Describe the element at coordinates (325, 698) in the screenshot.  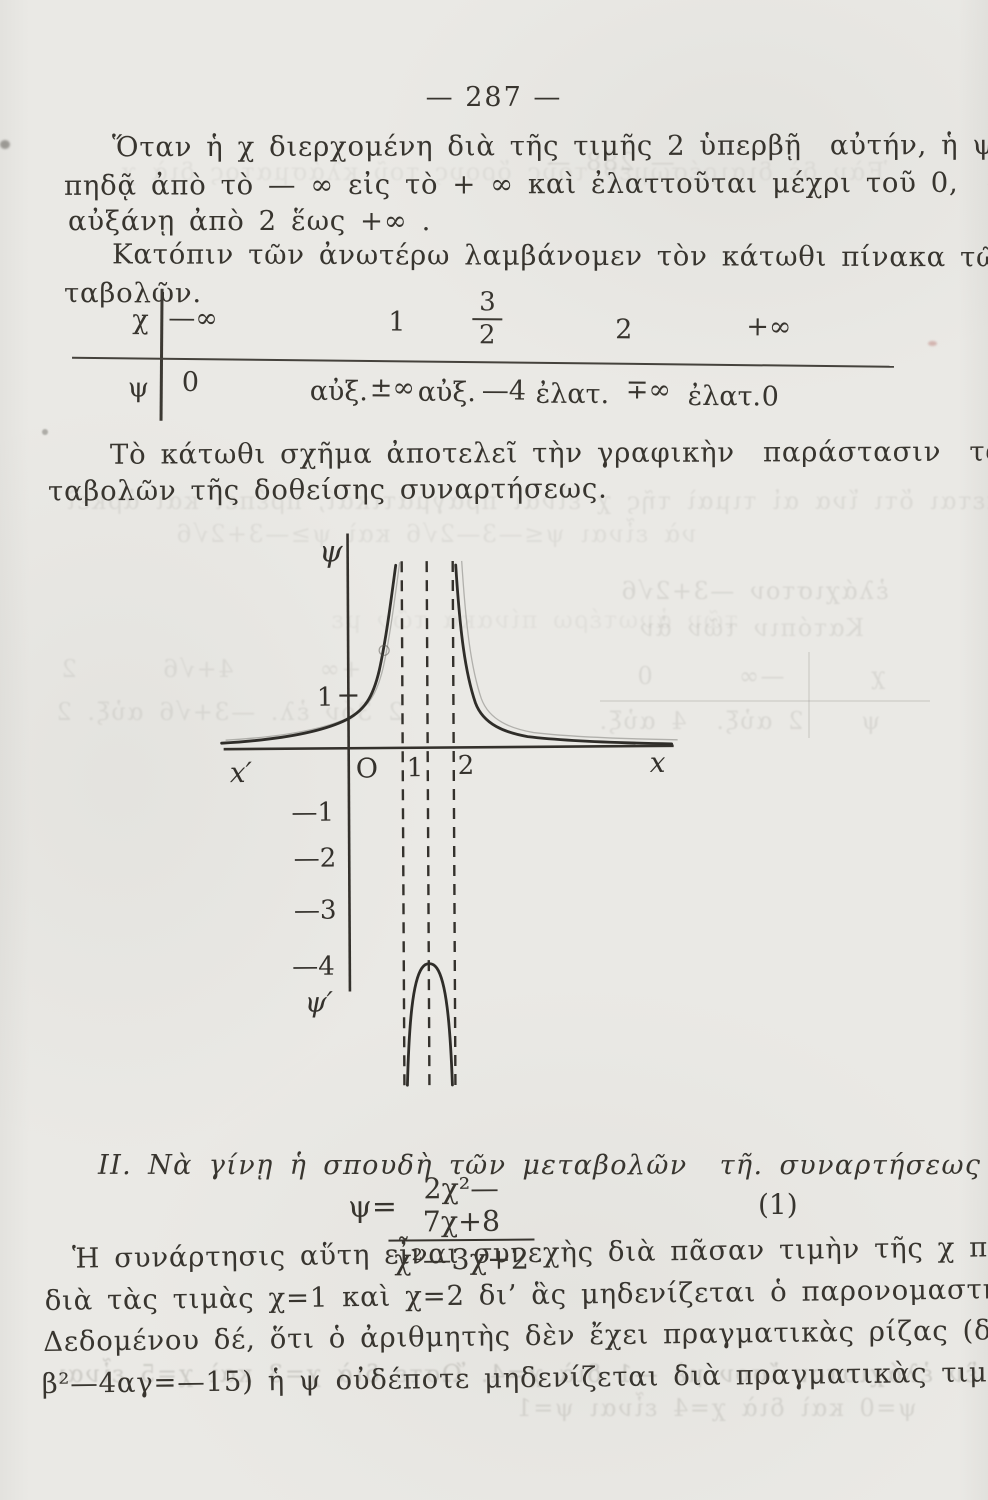
I see `y-tick-label-1: 1` at that location.